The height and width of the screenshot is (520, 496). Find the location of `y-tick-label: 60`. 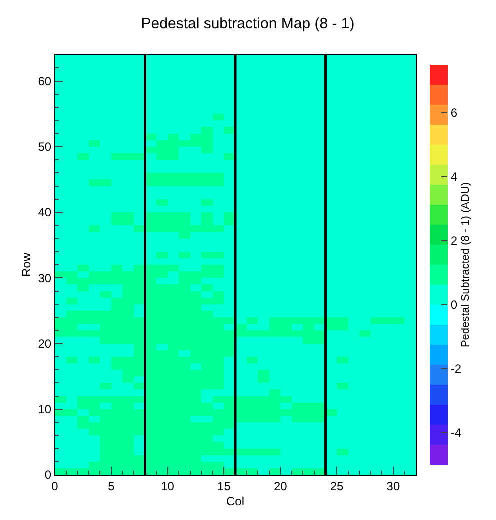

y-tick-label: 60 is located at coordinates (45, 81).